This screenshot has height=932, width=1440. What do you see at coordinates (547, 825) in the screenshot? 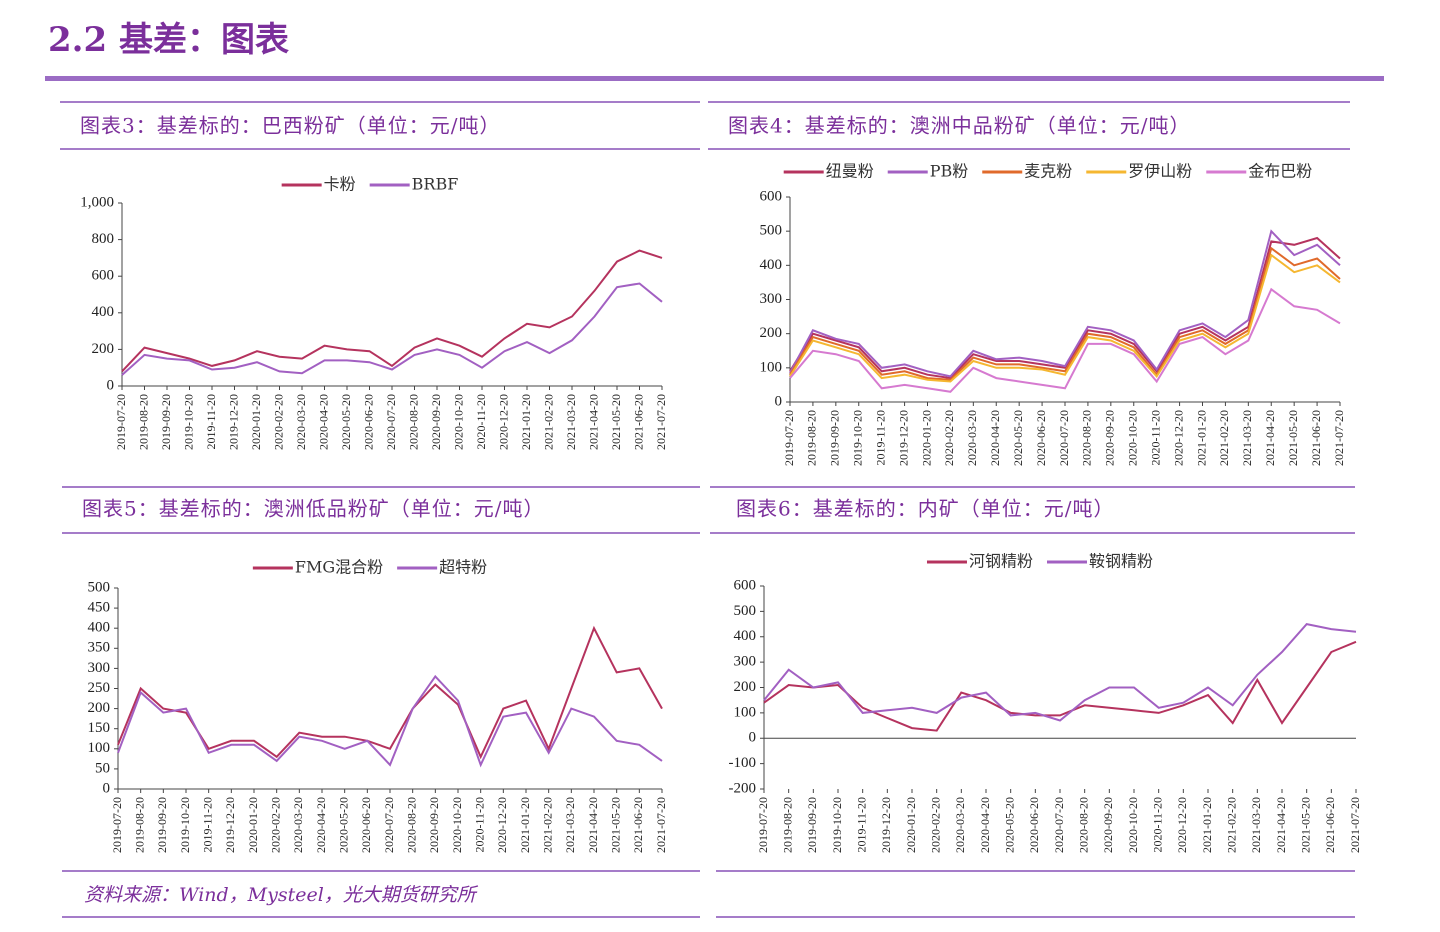
I see `x-tick-label: 2021-02-20` at bounding box center [547, 825].